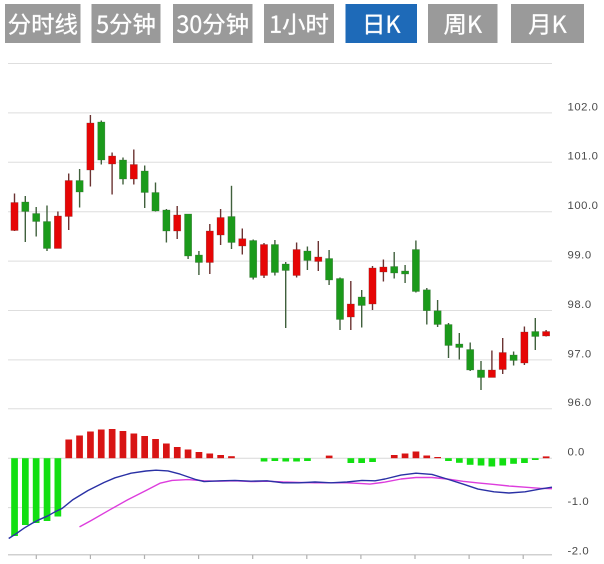 This screenshot has width=604, height=564. What do you see at coordinates (580, 354) in the screenshot?
I see `svg-text: 97.0` at bounding box center [580, 354].